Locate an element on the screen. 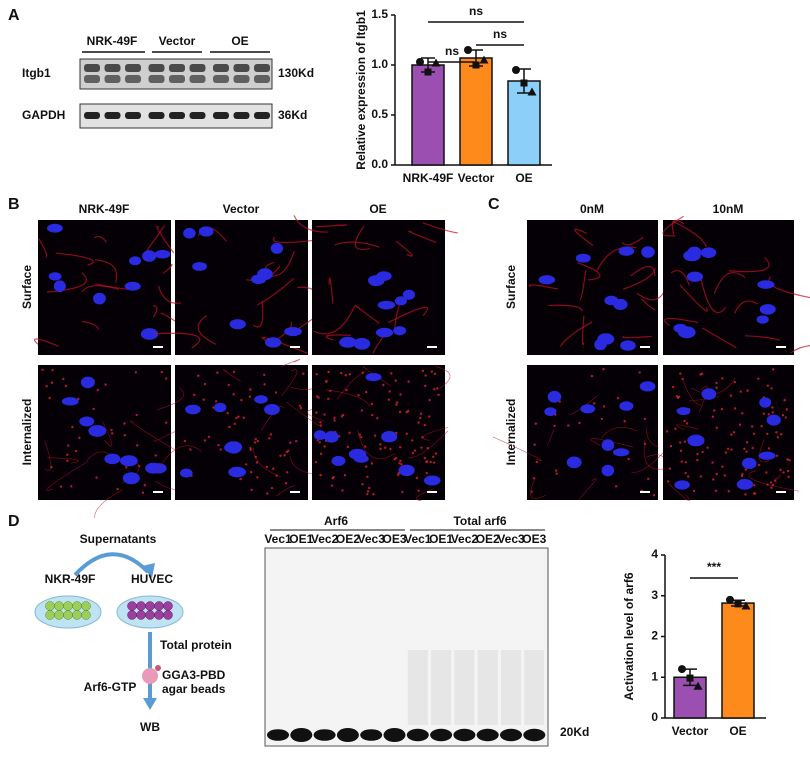 This screenshot has height=770, width=810. lane-label: OE2 is located at coordinates (348, 539).